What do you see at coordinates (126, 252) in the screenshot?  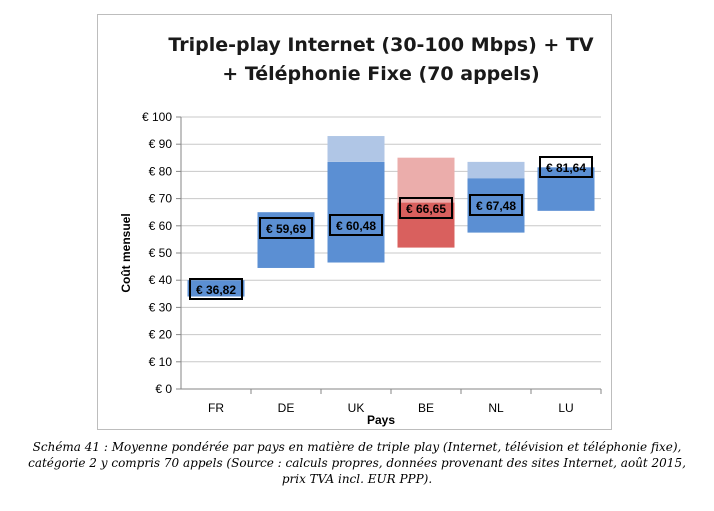 I see `y-axis-title: Coût mensuel` at bounding box center [126, 252].